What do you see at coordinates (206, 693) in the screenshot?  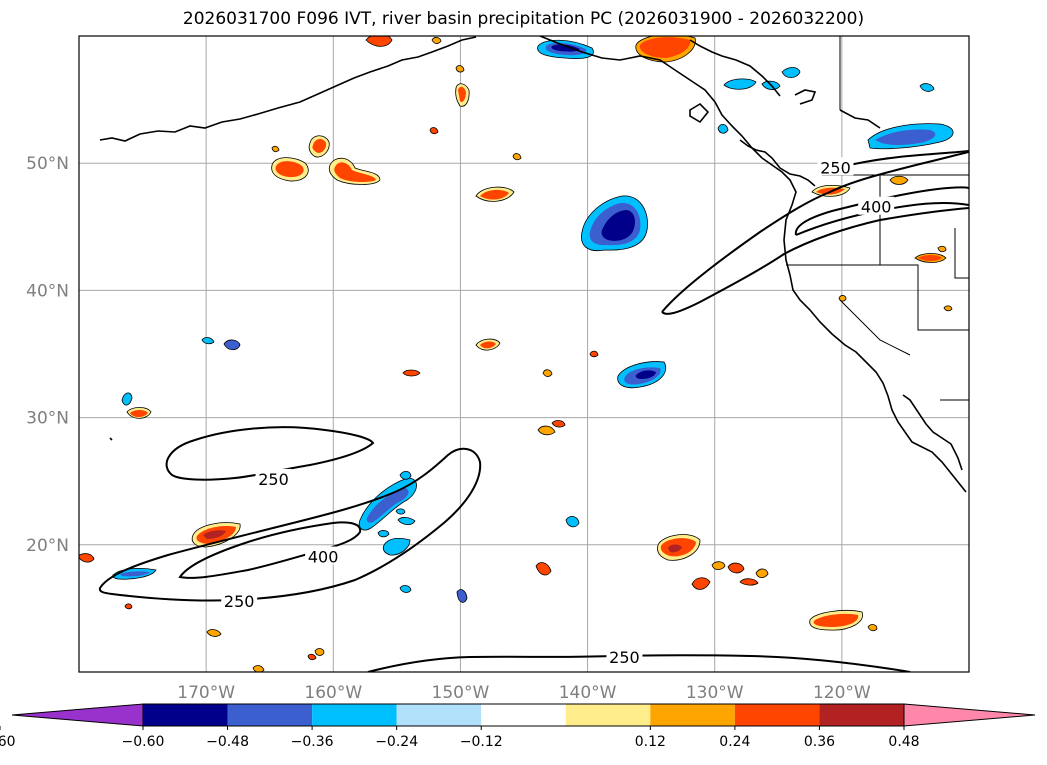 I see `longitude-tick-label: 170°W` at bounding box center [206, 693].